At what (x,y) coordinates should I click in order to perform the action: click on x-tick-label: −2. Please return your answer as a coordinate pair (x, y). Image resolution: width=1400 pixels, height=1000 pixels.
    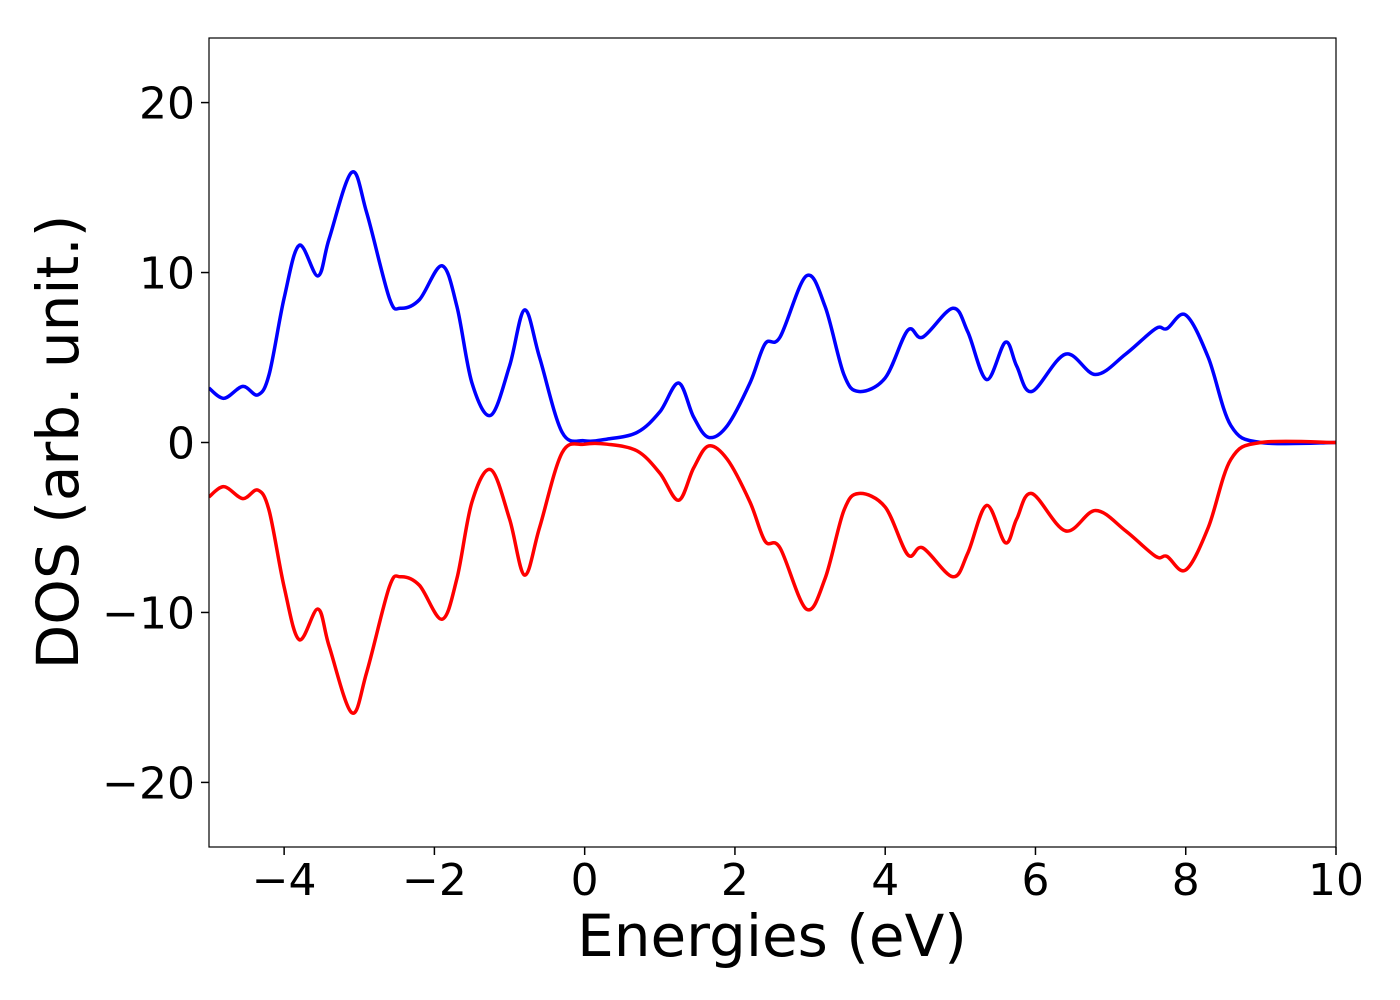
    Looking at the image, I should click on (434, 880).